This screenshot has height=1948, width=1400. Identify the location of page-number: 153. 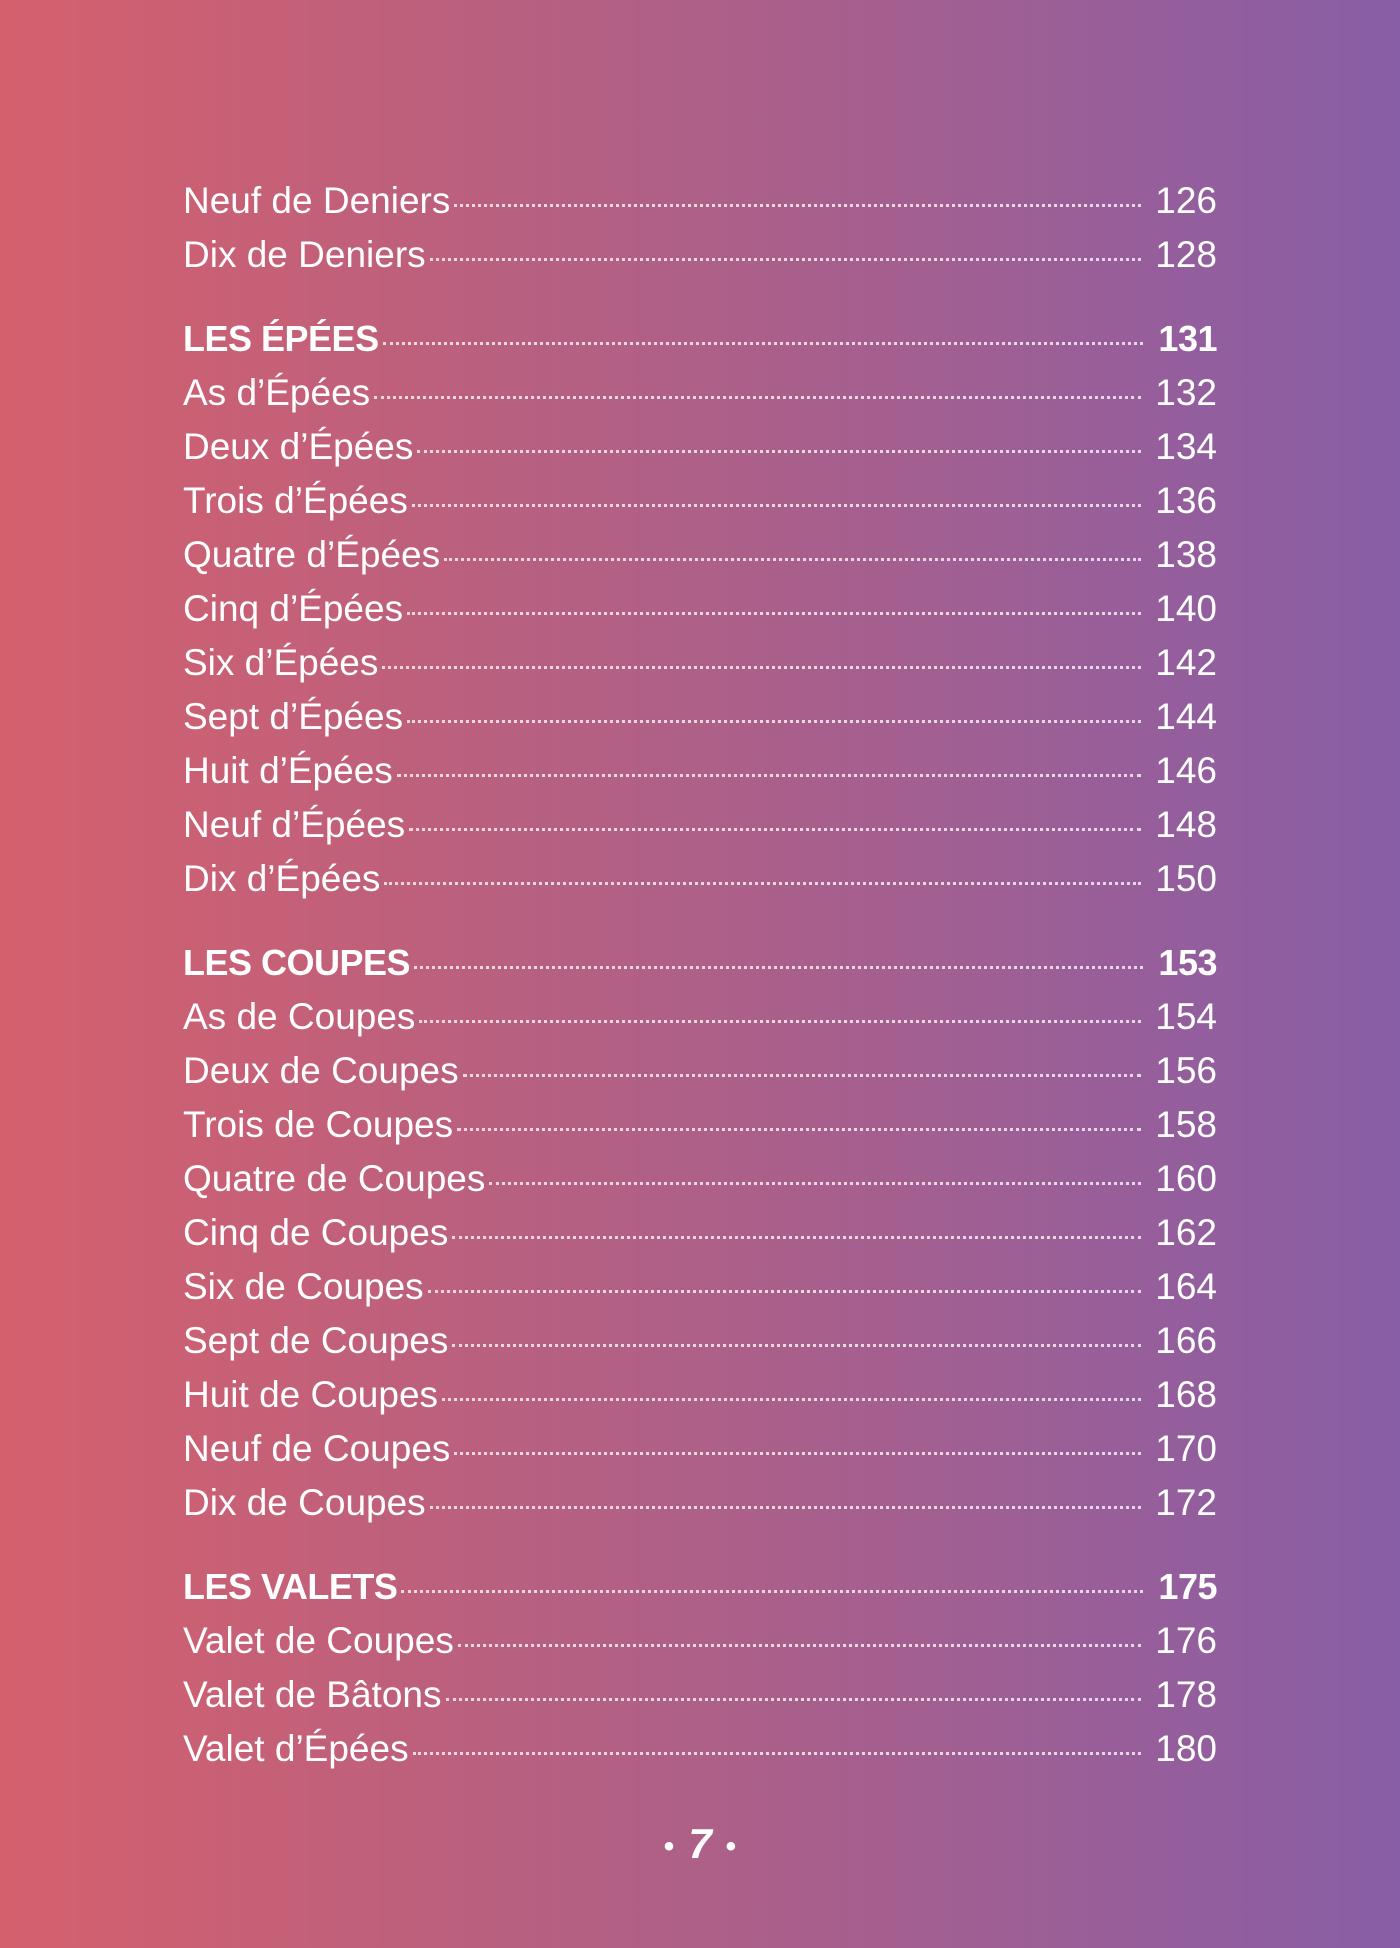
(1187, 962).